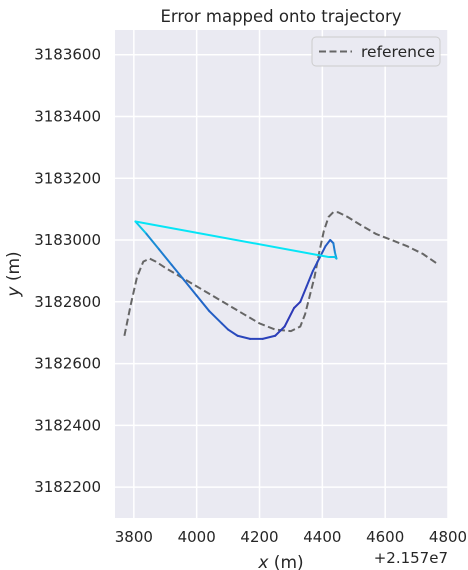 The image size is (468, 570). Describe the element at coordinates (448, 537) in the screenshot. I see `x-tick-label: 4800` at that location.